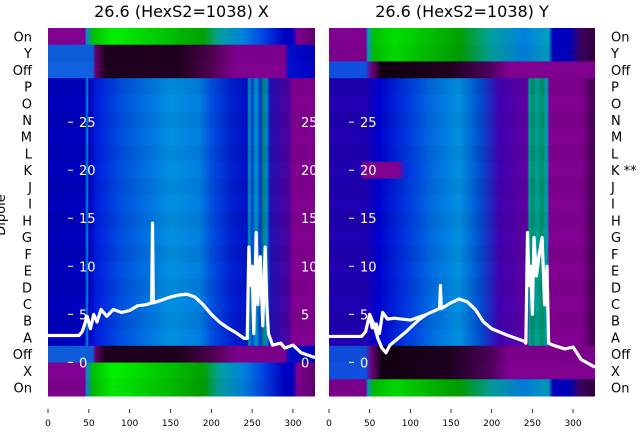  Describe the element at coordinates (368, 171) in the screenshot. I see `overlay-ytick-label: 20` at that location.